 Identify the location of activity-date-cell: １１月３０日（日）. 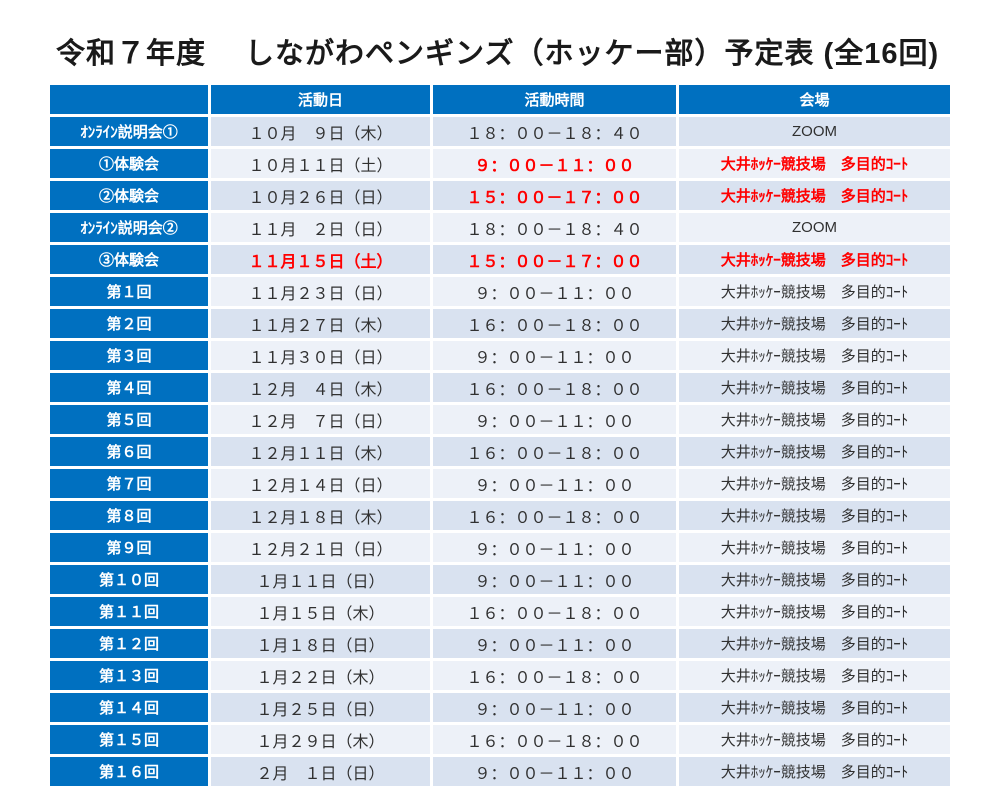
(319, 357).